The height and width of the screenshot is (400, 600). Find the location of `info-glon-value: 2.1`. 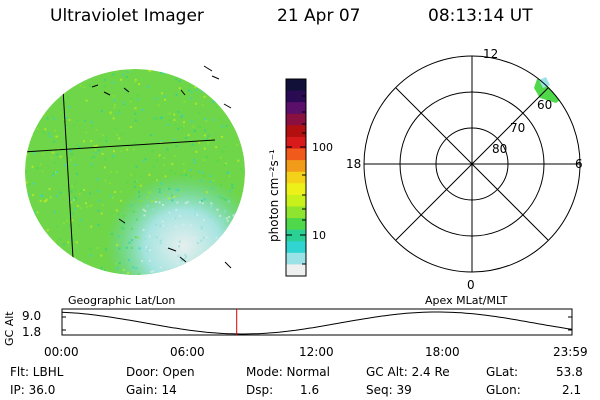

info-glon-value: 2.1 is located at coordinates (572, 390).